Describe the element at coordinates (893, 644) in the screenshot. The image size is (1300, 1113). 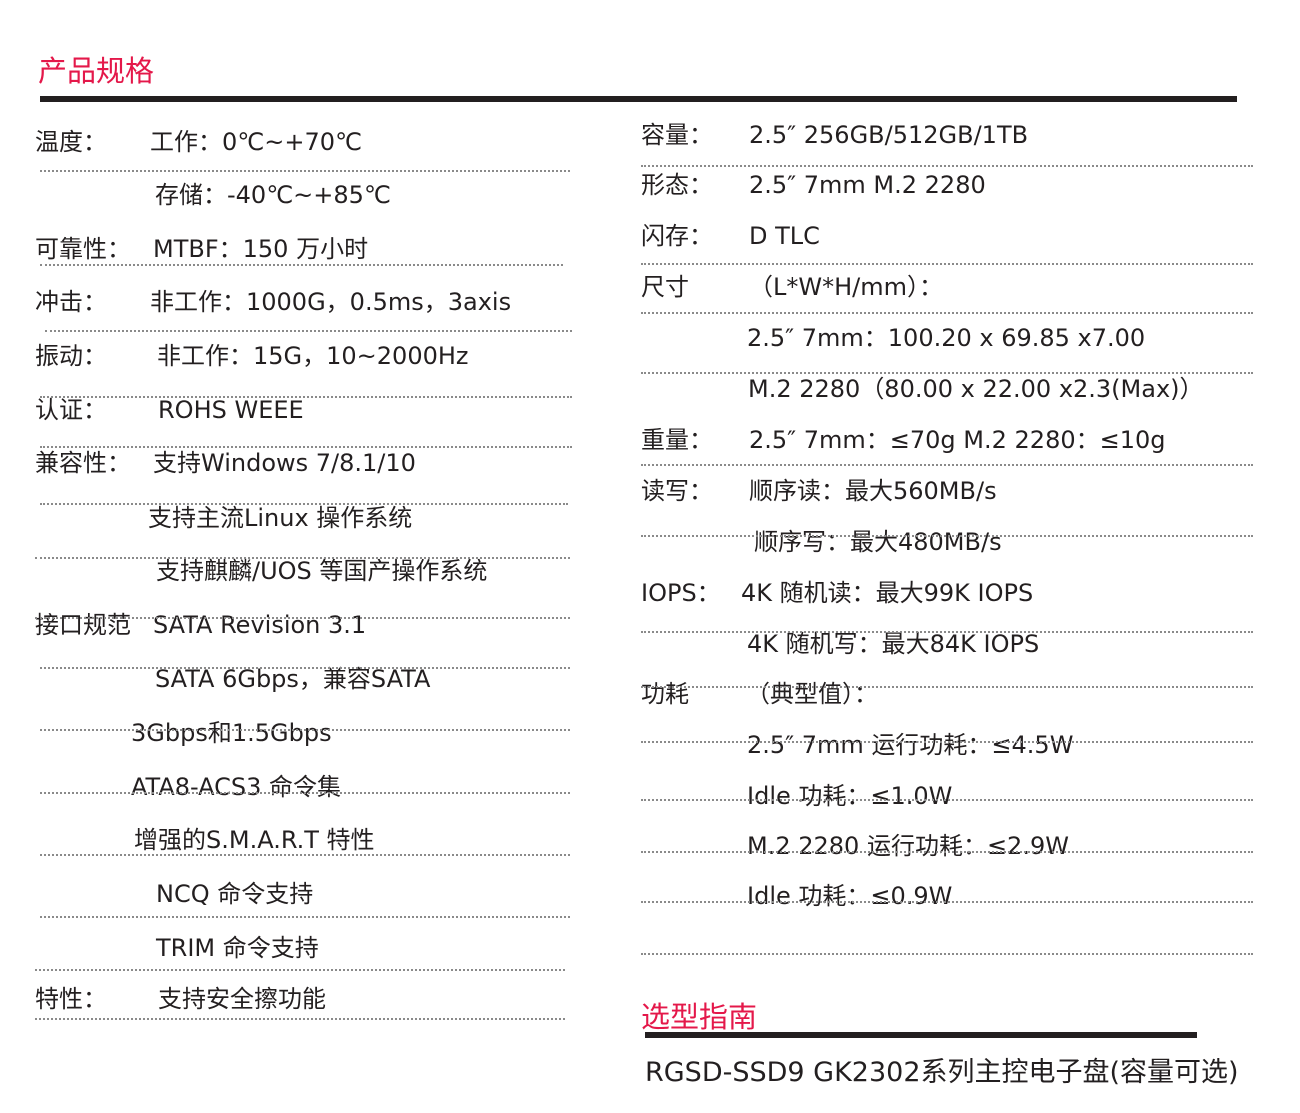
I see `spec-value: 4K 随机写：最大84K IOPS` at that location.